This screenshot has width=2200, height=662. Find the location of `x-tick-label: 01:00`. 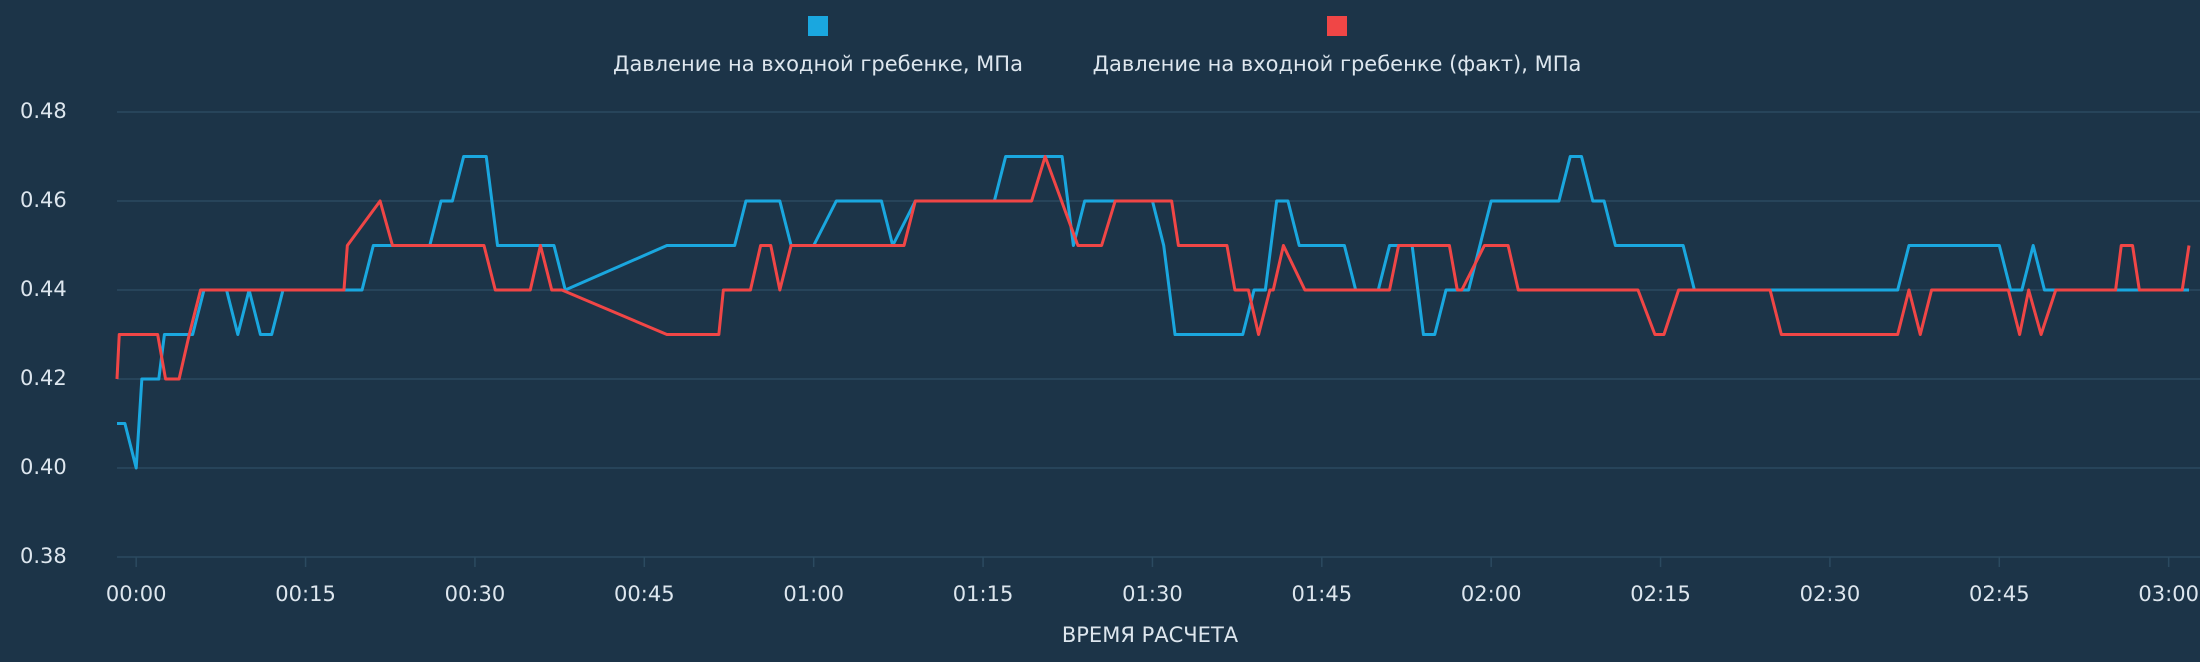

x-tick-label: 01:00 is located at coordinates (813, 594).